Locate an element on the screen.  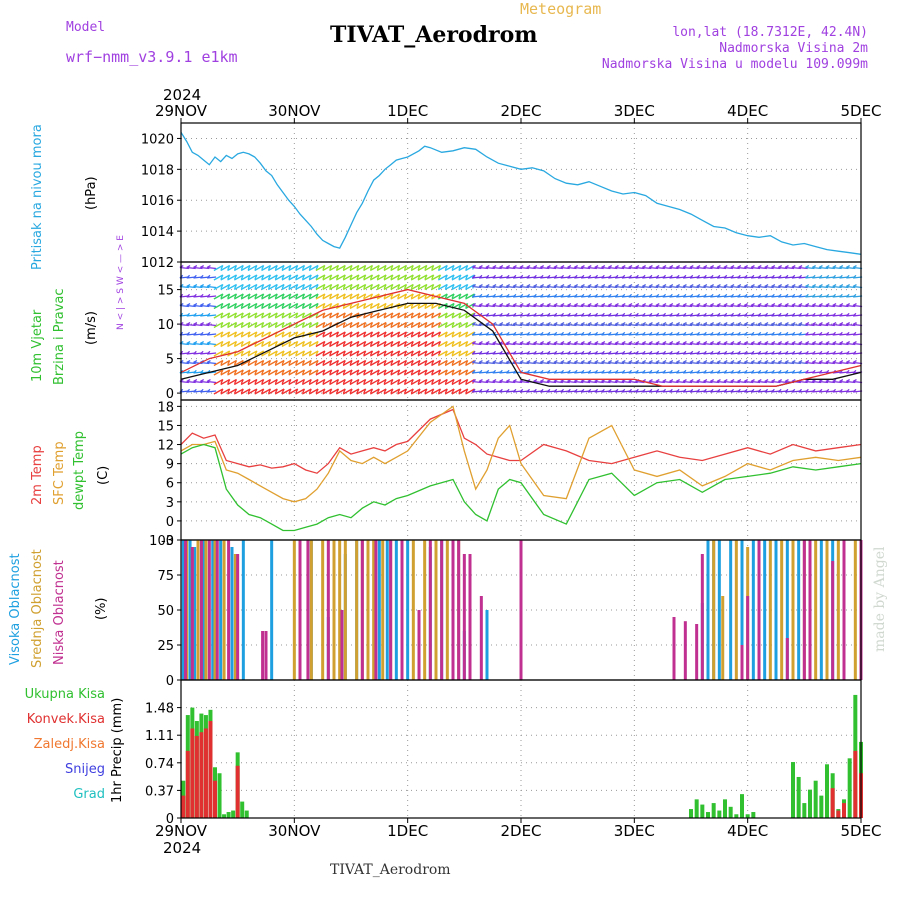
bar-high_cloud is located at coordinates (753, 610).